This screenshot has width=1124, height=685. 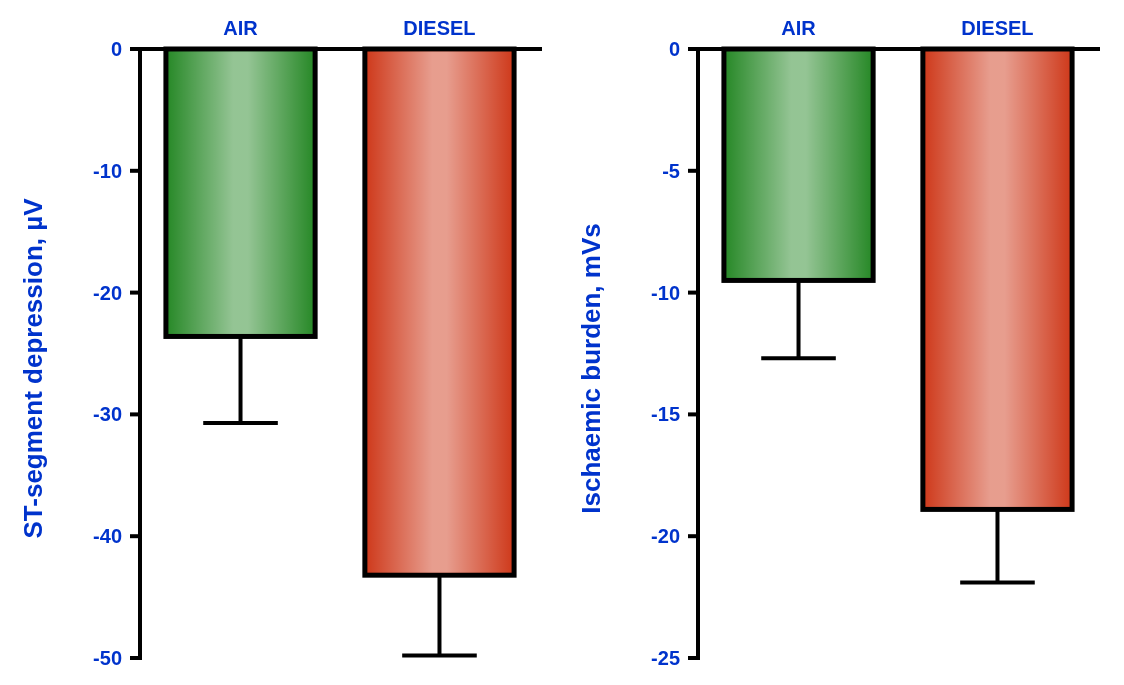 What do you see at coordinates (107, 414) in the screenshot?
I see `y-tick-label: -30` at bounding box center [107, 414].